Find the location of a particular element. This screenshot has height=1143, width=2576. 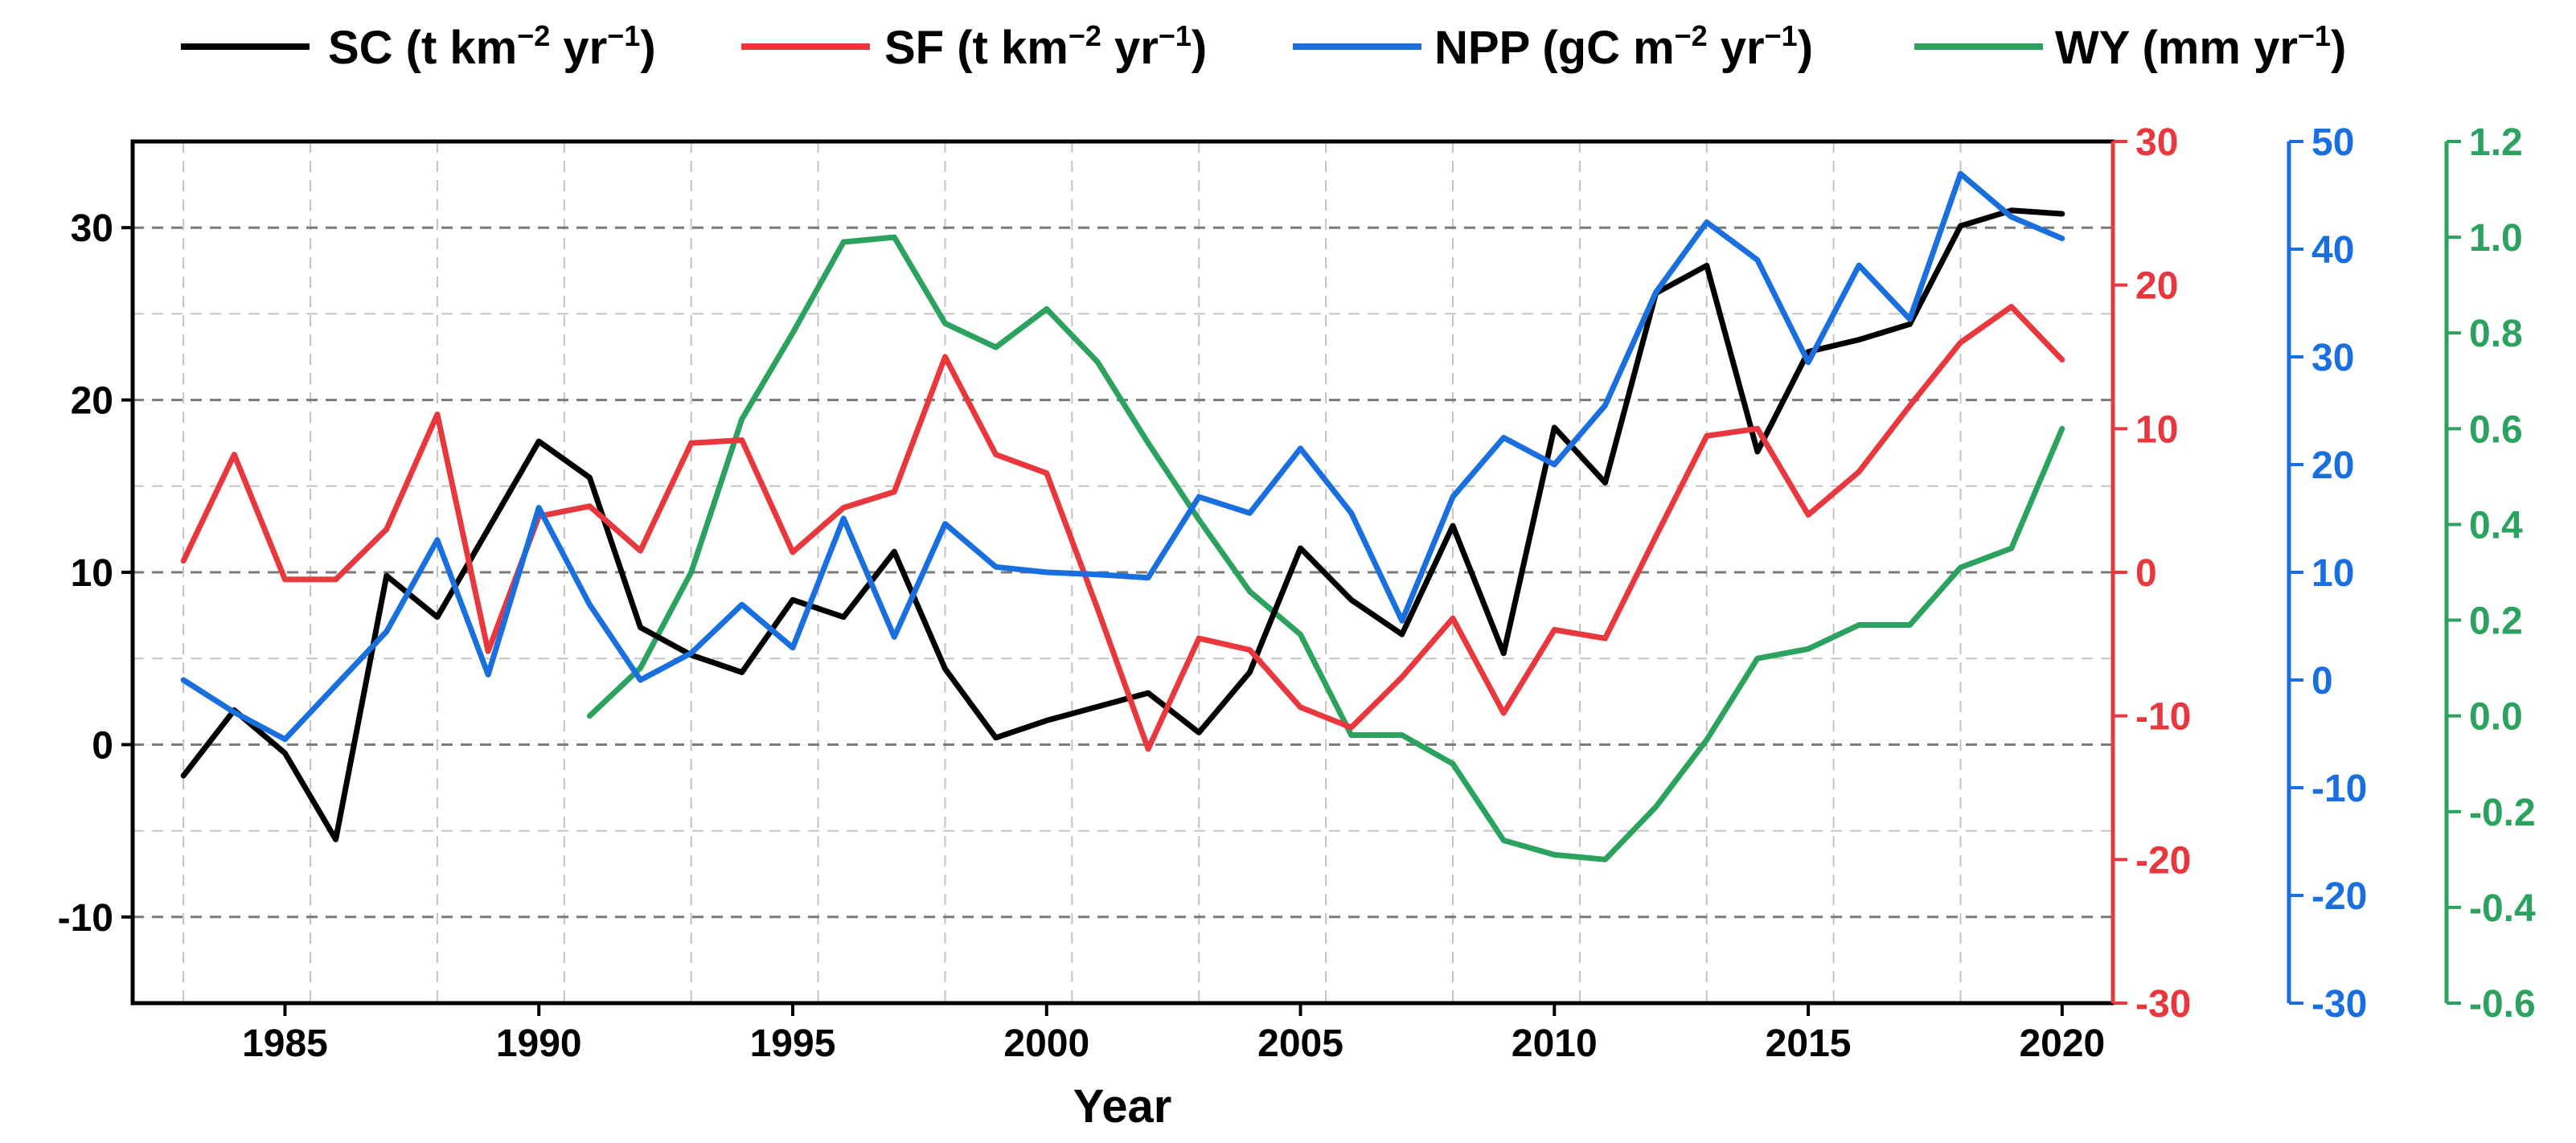

y-tick-label-sf: 10 is located at coordinates (2157, 429).